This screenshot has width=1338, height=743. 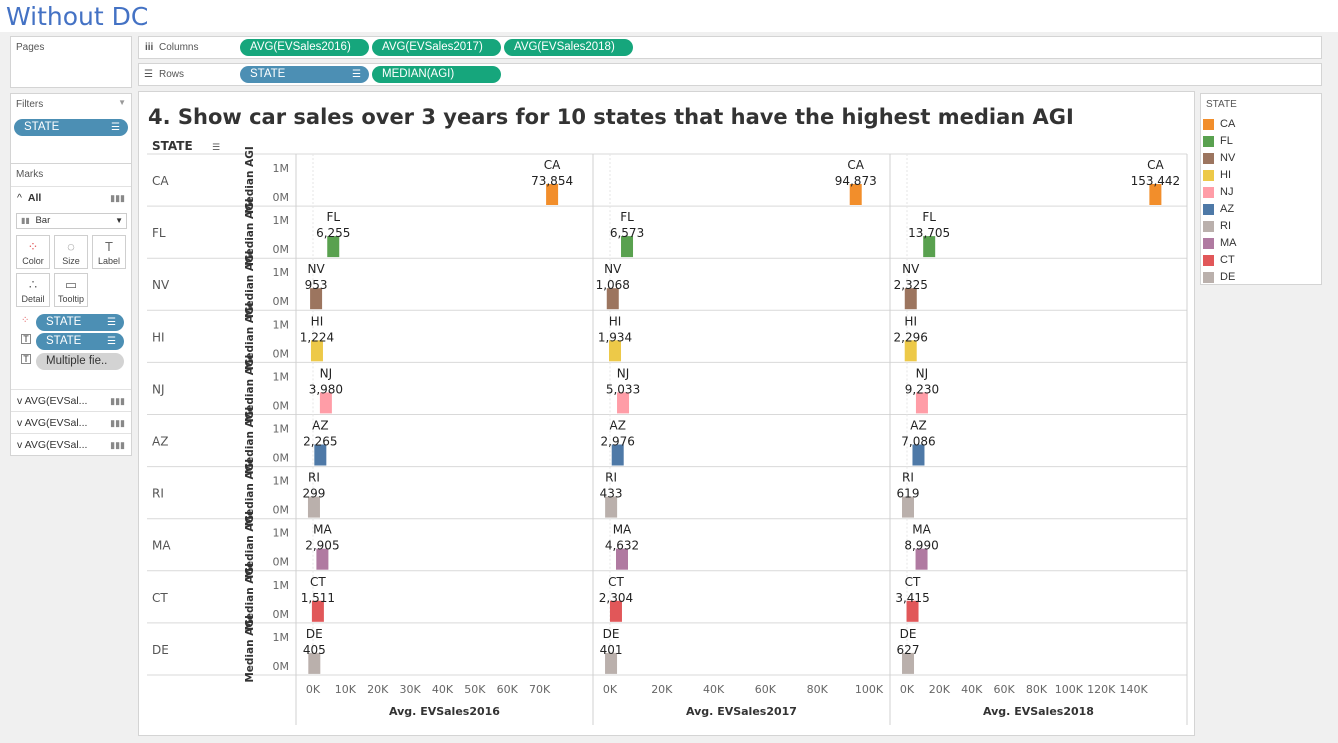 I want to click on pages-shelf: Pages, so click(x=71, y=62).